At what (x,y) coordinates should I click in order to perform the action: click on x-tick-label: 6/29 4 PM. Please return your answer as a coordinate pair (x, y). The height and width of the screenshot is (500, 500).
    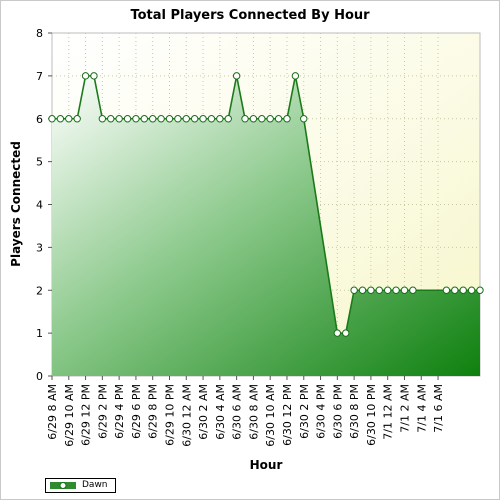
    Looking at the image, I should click on (119, 411).